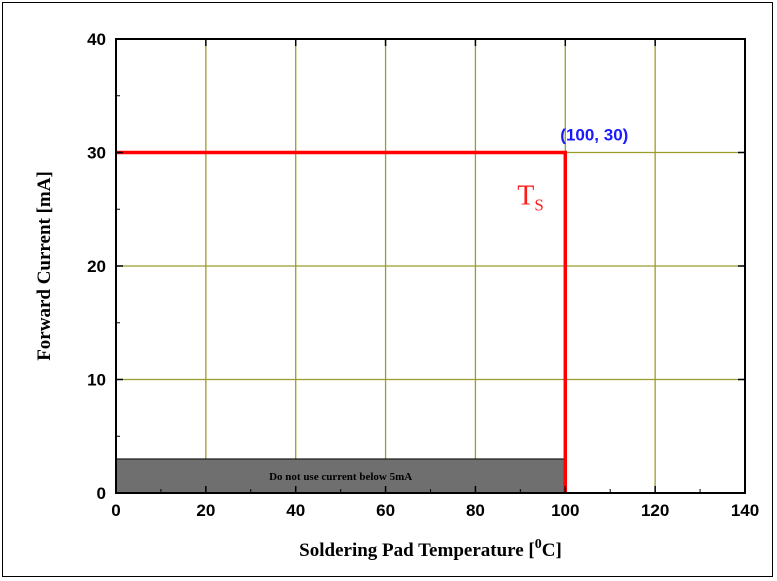 This screenshot has height=581, width=777. Describe the element at coordinates (417, 550) in the screenshot. I see `x-axis-title-main: Soldering Pad Temperature [` at that location.